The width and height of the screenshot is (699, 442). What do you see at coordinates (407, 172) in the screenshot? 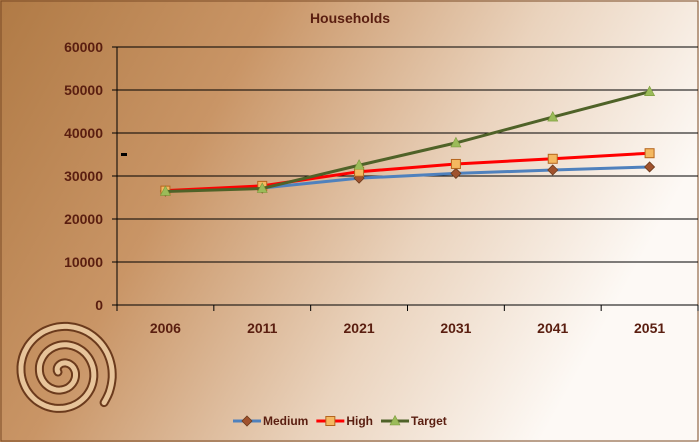
I see `series-line-high` at bounding box center [407, 172].